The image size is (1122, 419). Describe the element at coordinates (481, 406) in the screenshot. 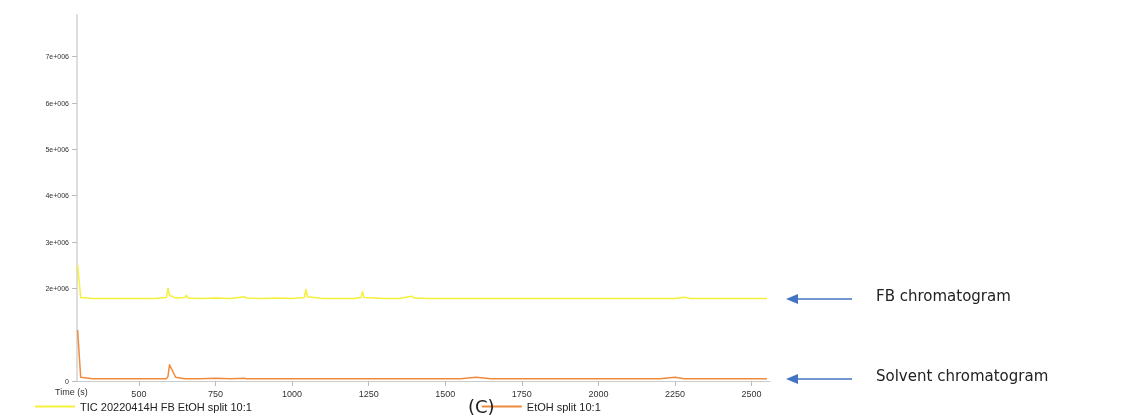

I see `text: (C)` at that location.